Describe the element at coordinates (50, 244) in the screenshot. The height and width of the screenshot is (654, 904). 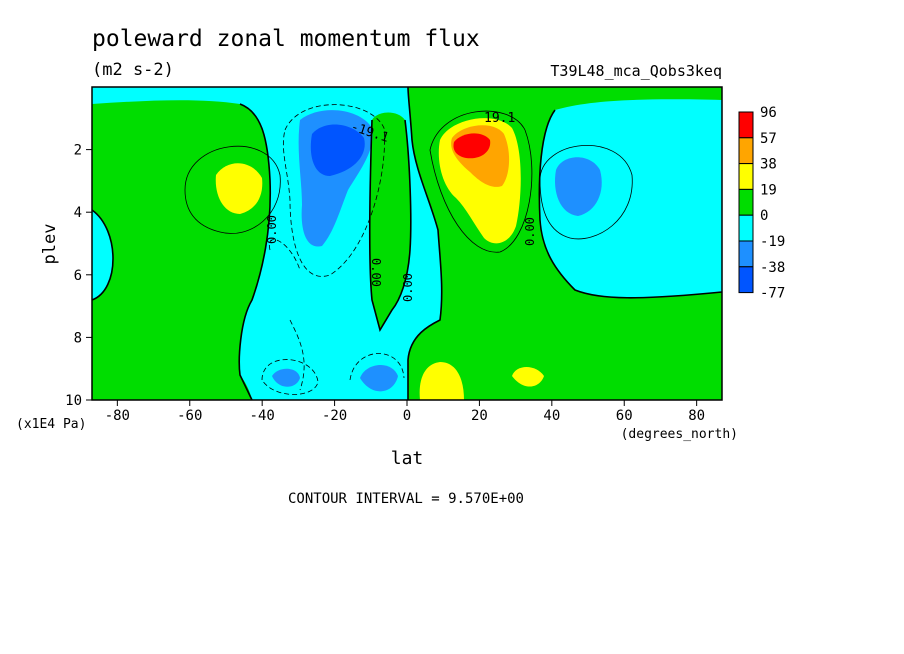
I see `y-axis-label: plev` at that location.